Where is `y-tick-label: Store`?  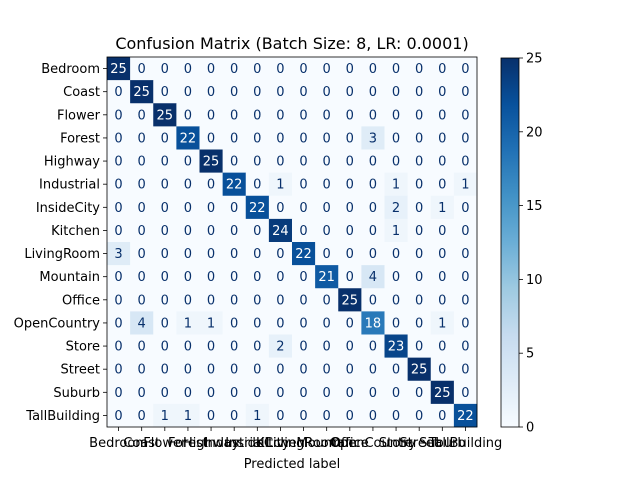
y-tick-label: Store is located at coordinates (83, 347).